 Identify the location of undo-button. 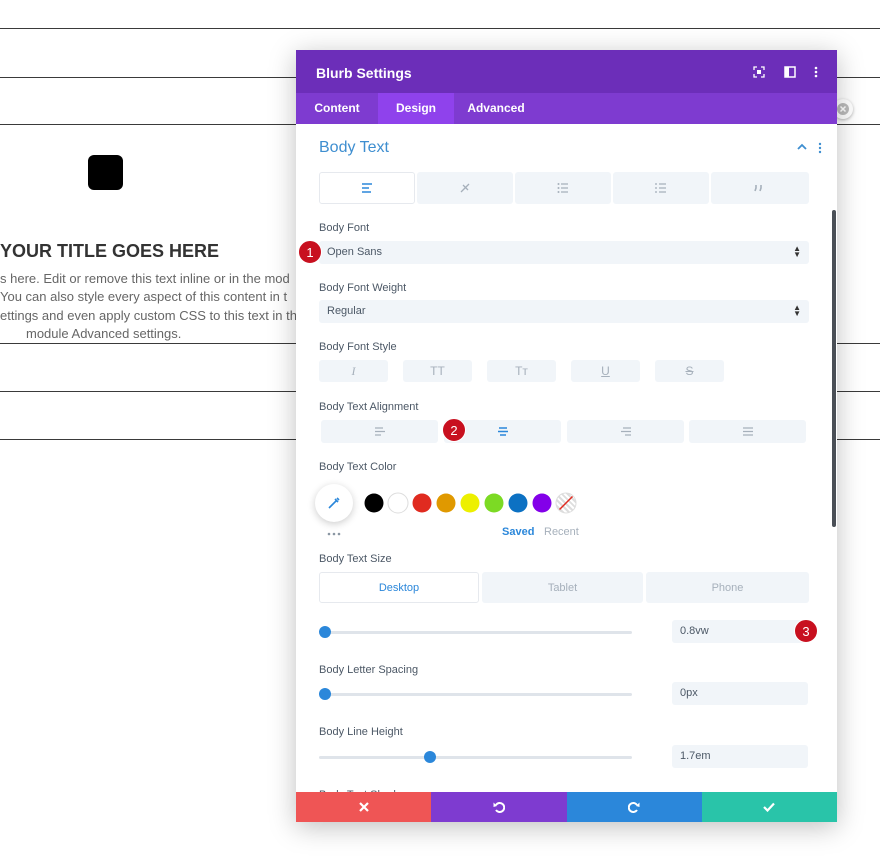
(499, 807).